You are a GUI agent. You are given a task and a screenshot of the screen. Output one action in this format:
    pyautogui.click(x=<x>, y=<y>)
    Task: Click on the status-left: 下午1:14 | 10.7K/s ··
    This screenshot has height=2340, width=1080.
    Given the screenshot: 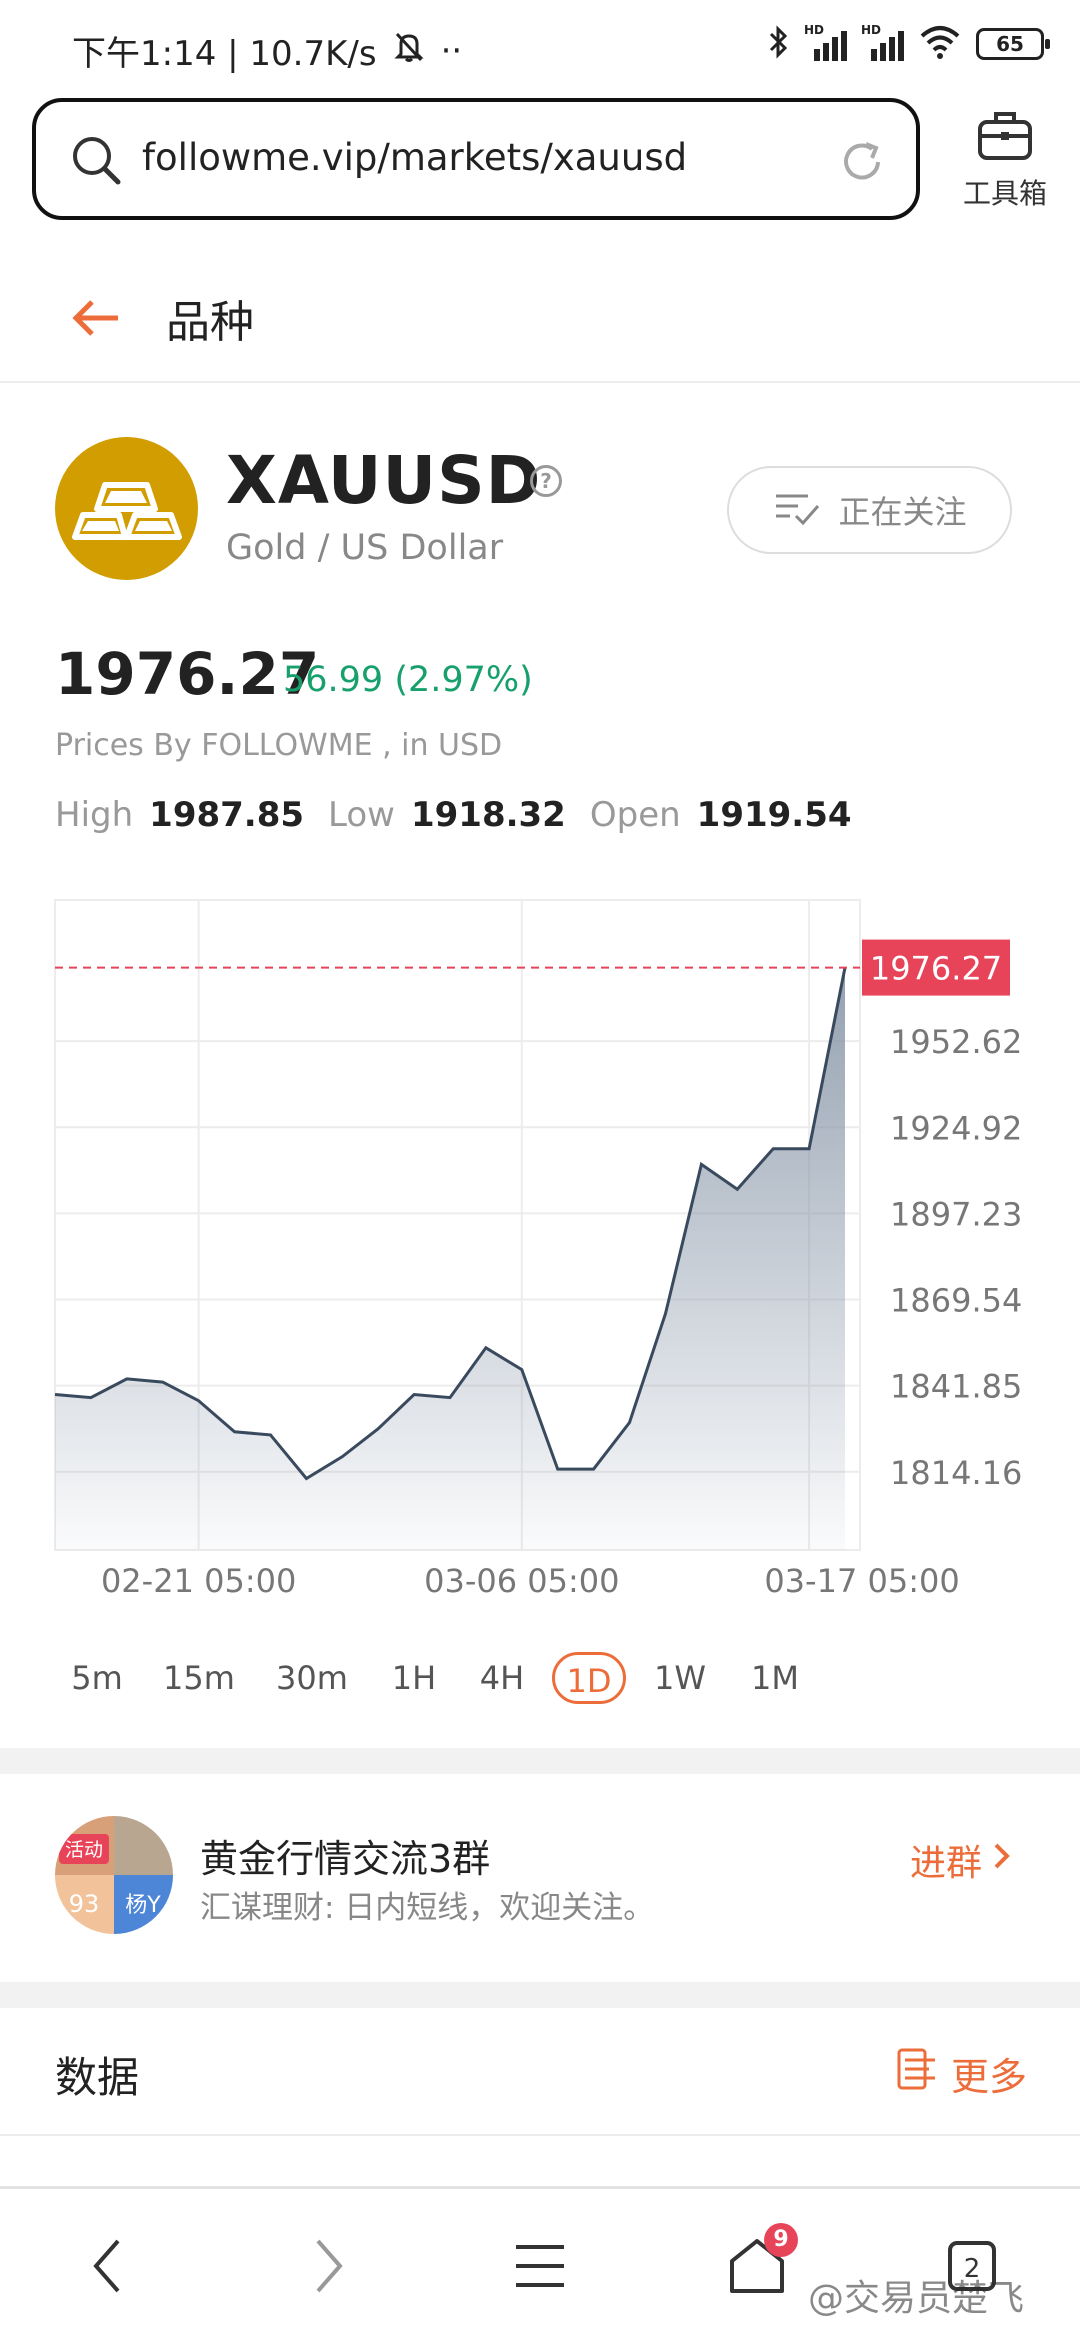 What is the action you would take?
    pyautogui.click(x=267, y=50)
    